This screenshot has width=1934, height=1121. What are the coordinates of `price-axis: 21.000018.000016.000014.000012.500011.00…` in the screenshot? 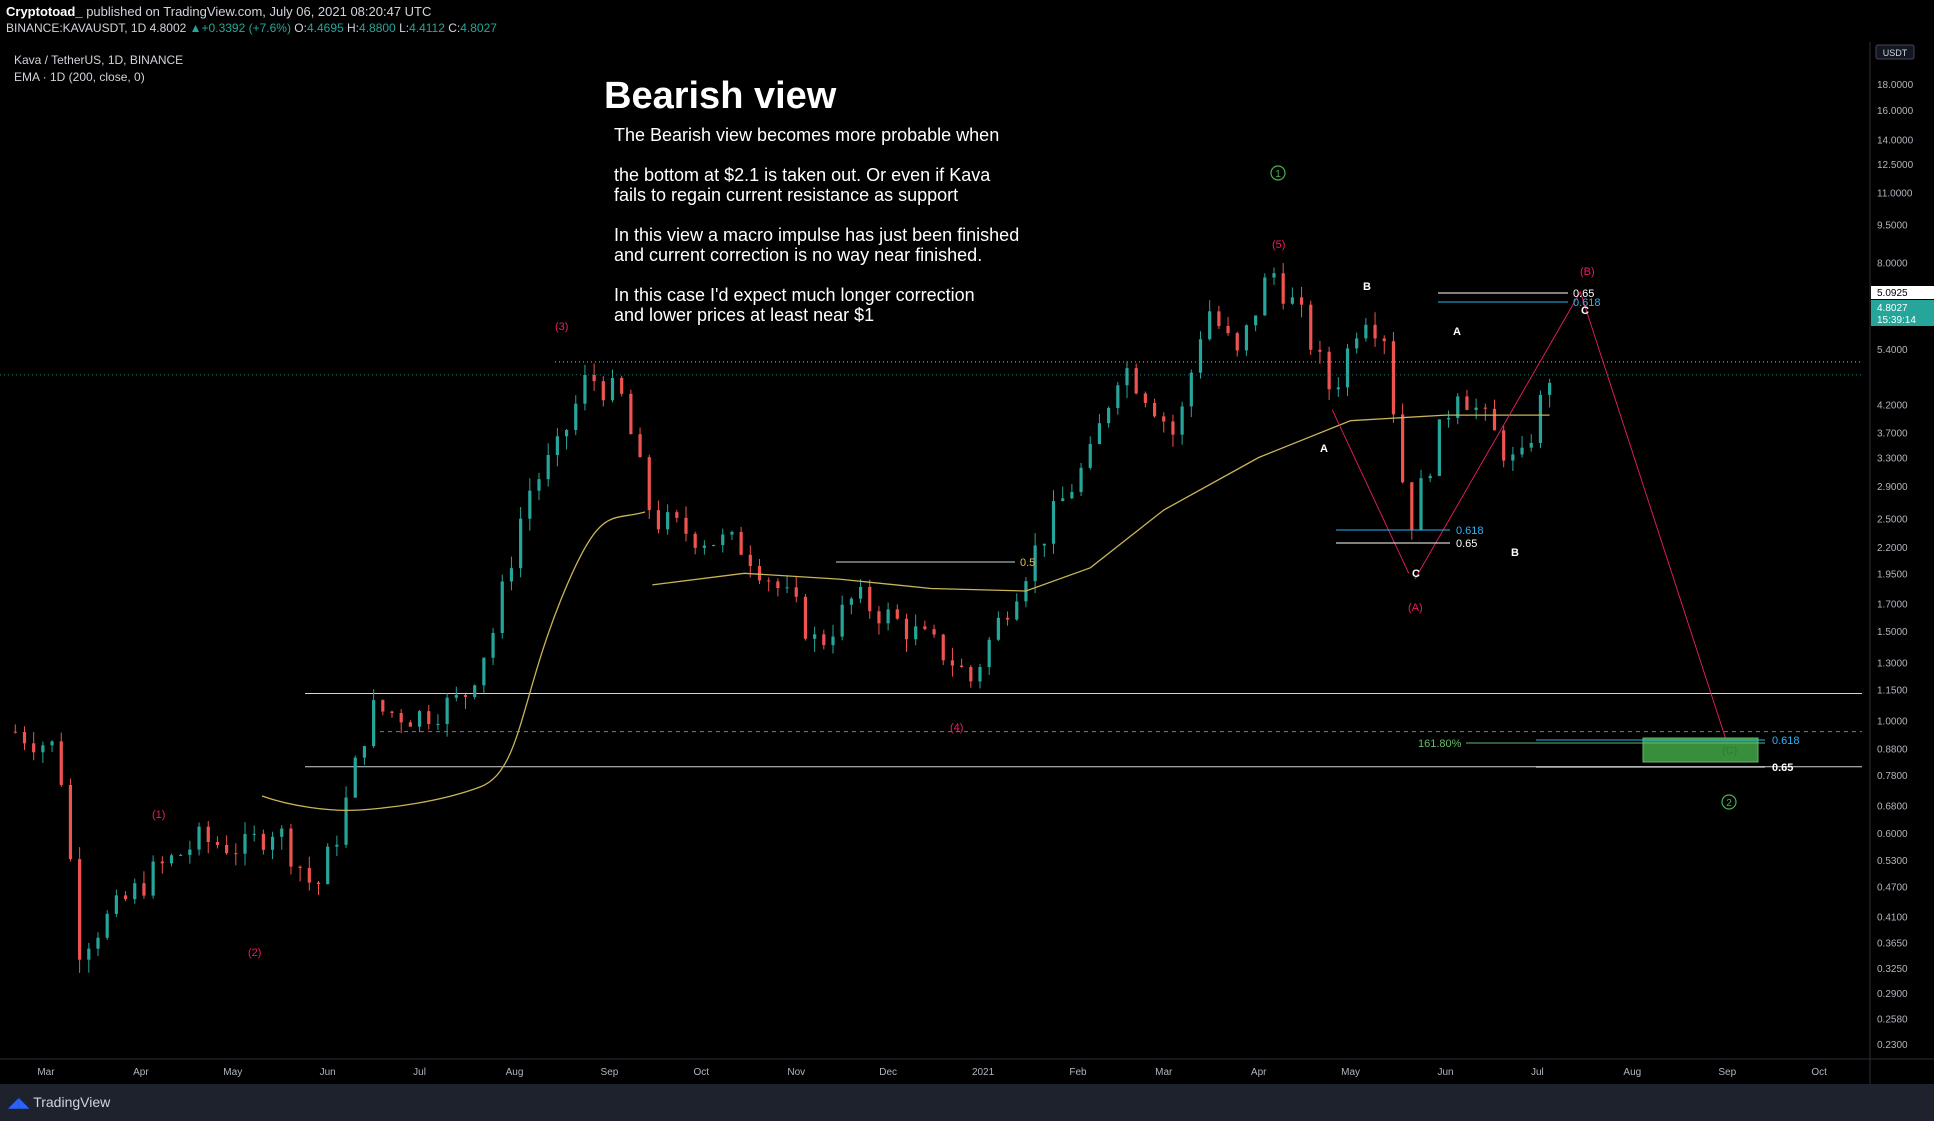 It's located at (1895, 548).